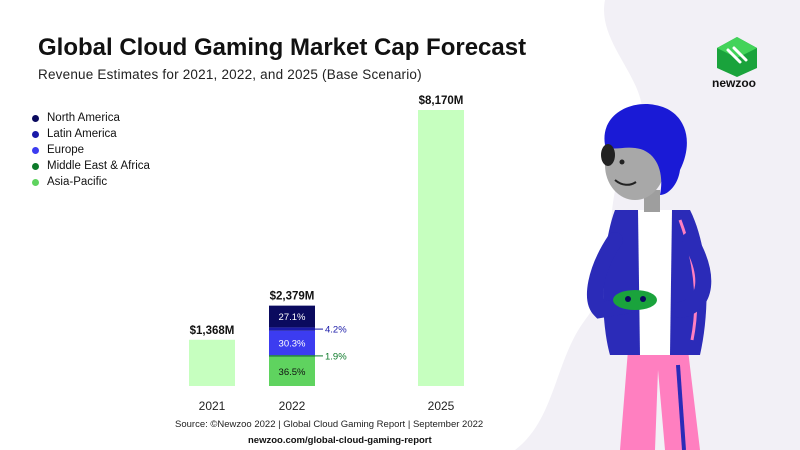  I want to click on source-url: newzoo.com/global-cloud-gaming-report, so click(340, 440).